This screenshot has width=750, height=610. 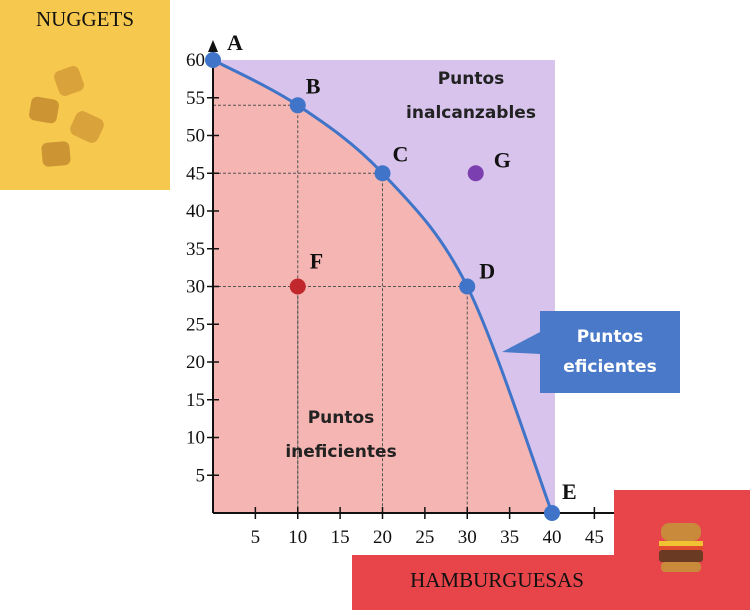 I want to click on point-F, so click(x=297, y=286).